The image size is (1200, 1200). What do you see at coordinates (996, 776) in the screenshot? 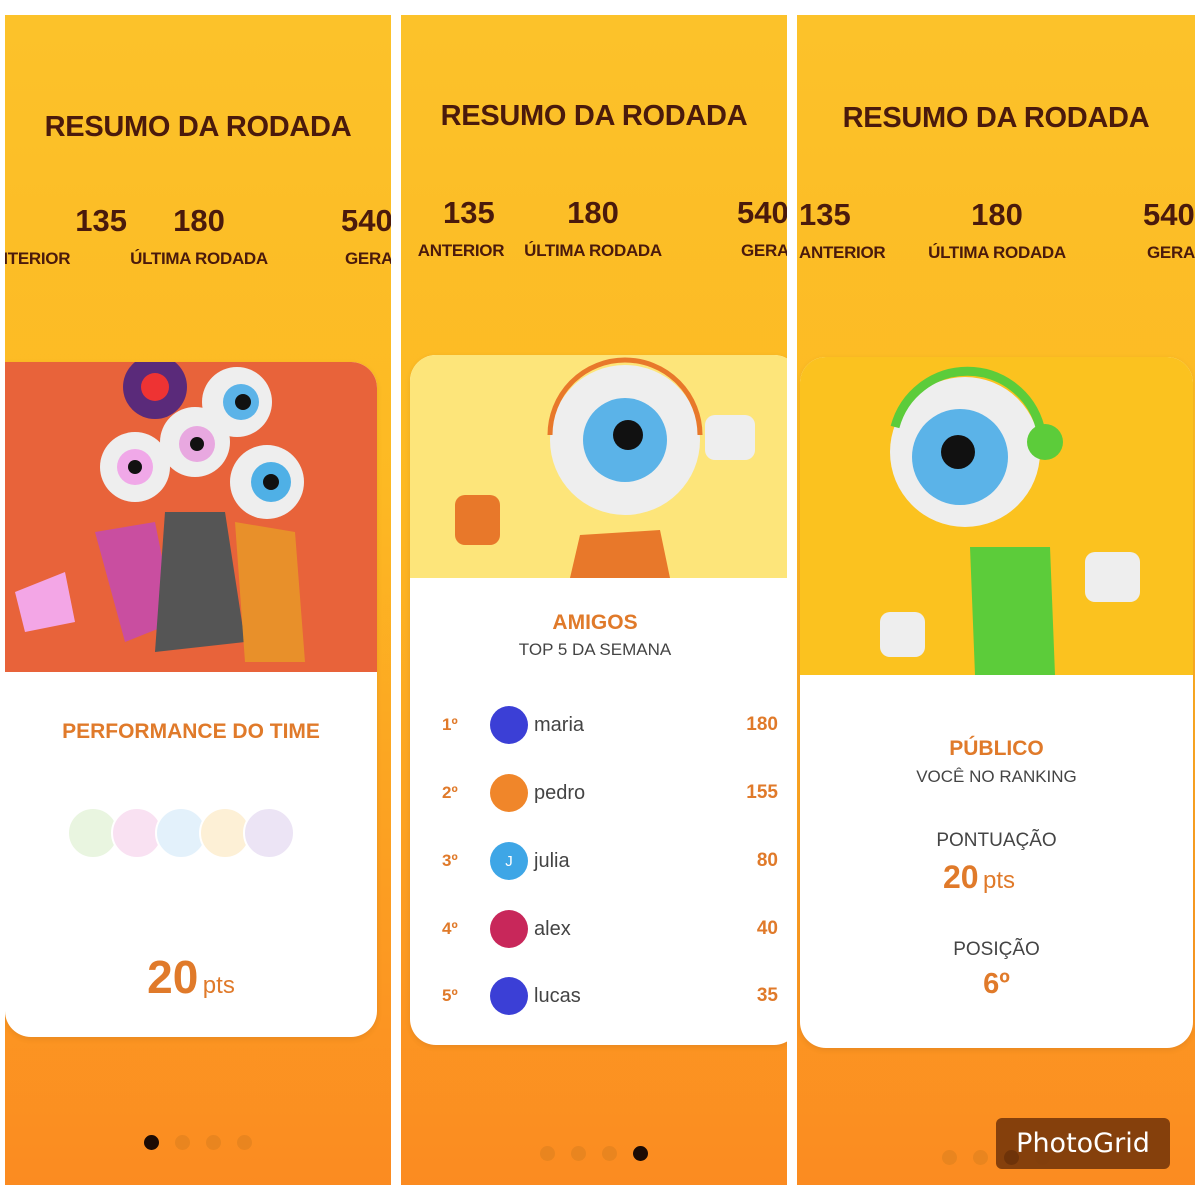
I see `public-card-subtitle: VOCÊ NO RANKING` at bounding box center [996, 776].